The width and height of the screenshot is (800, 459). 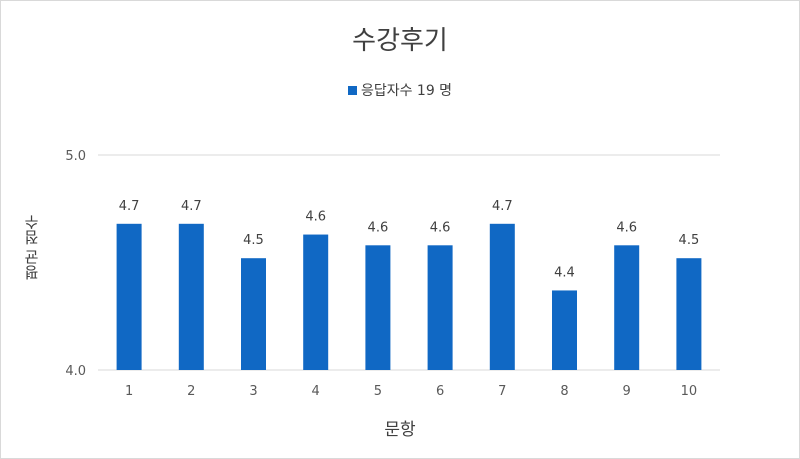 What do you see at coordinates (689, 391) in the screenshot?
I see `x-tick-label: 10` at bounding box center [689, 391].